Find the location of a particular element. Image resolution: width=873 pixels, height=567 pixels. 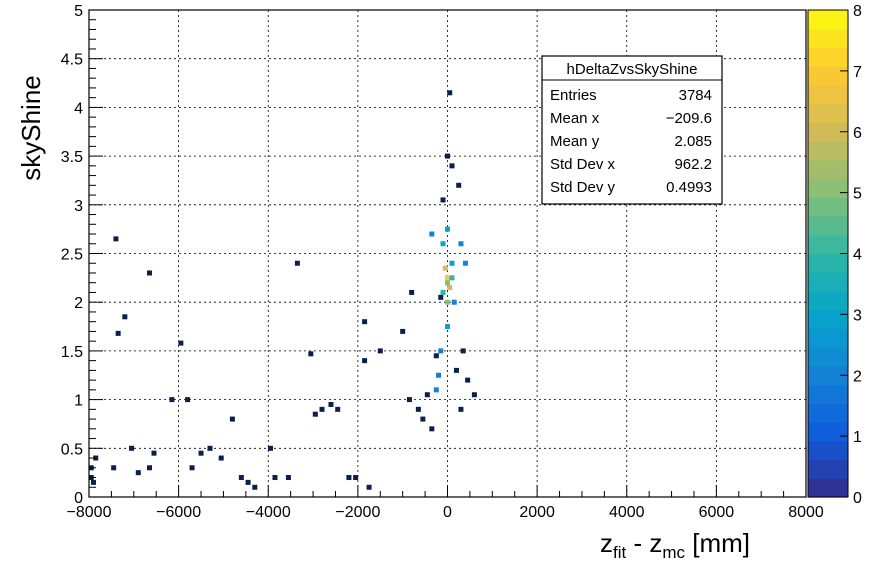

stats-row-label: Std Dev x is located at coordinates (583, 164).